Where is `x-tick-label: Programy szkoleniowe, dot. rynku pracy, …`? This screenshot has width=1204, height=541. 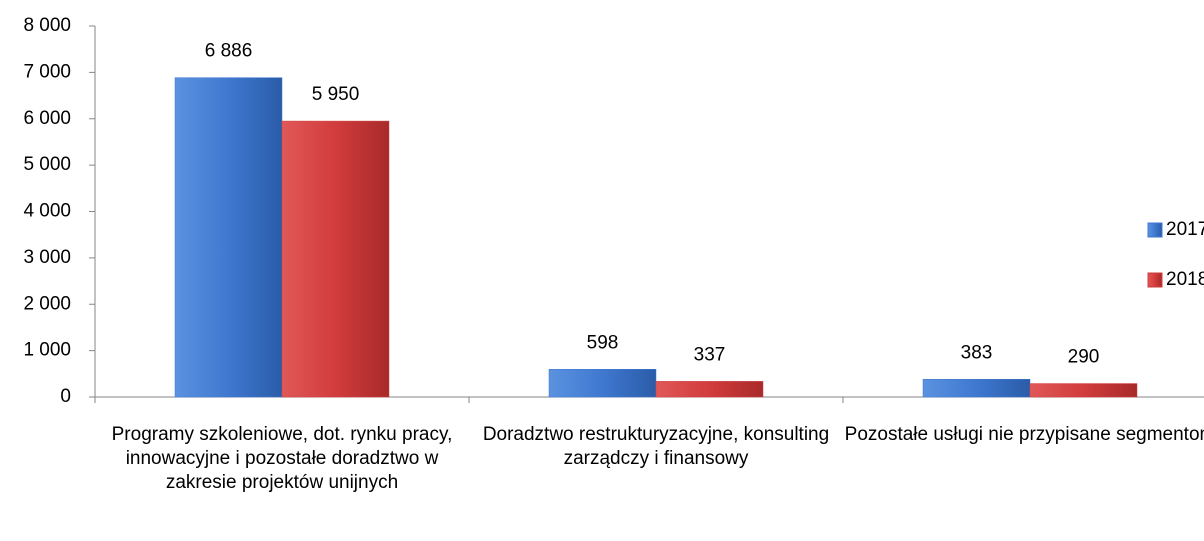 x-tick-label: Programy szkoleniowe, dot. rynku pracy, … is located at coordinates (282, 458).